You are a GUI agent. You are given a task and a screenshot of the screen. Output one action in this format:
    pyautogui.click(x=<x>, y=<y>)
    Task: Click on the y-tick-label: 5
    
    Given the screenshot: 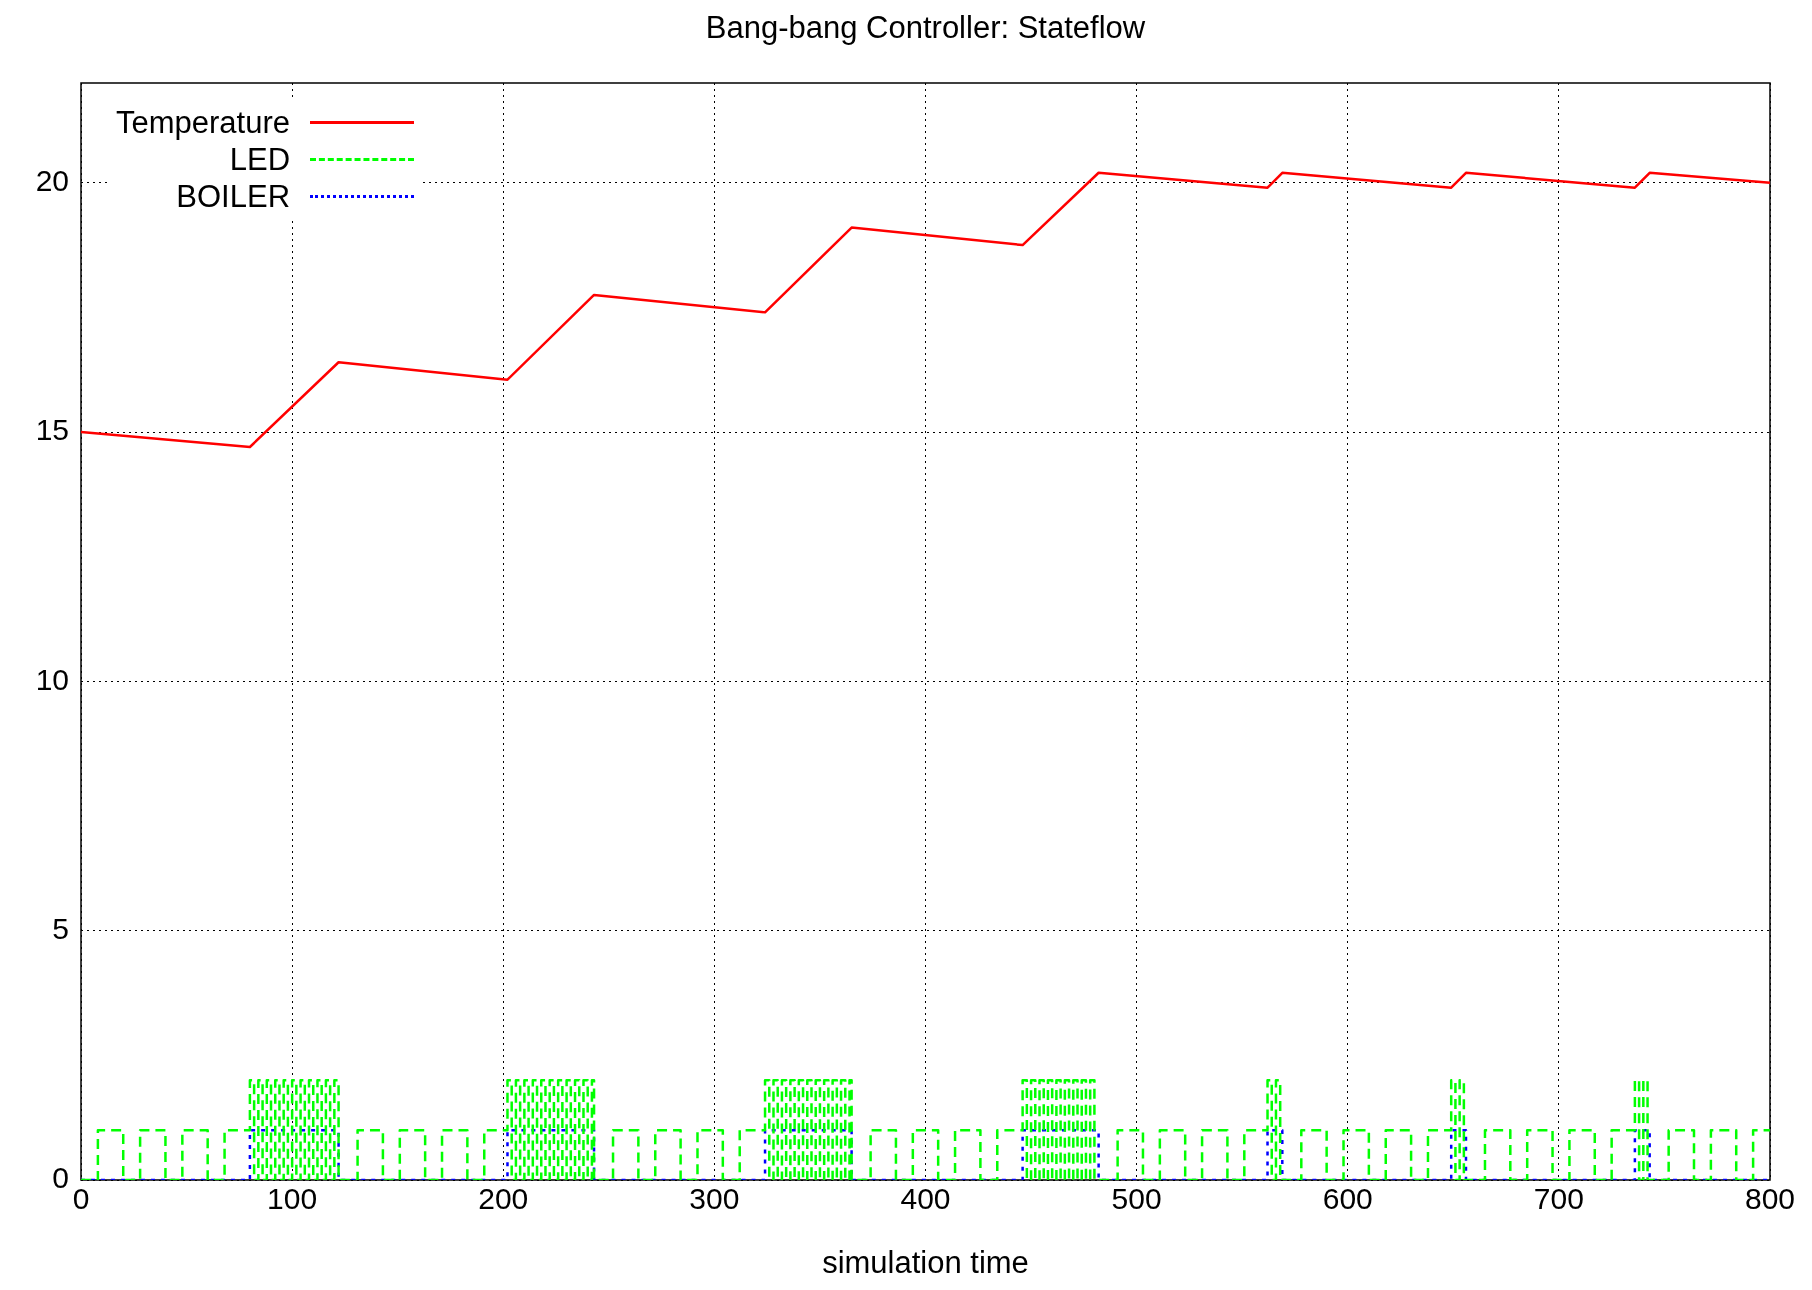 What is the action you would take?
    pyautogui.click(x=60, y=928)
    